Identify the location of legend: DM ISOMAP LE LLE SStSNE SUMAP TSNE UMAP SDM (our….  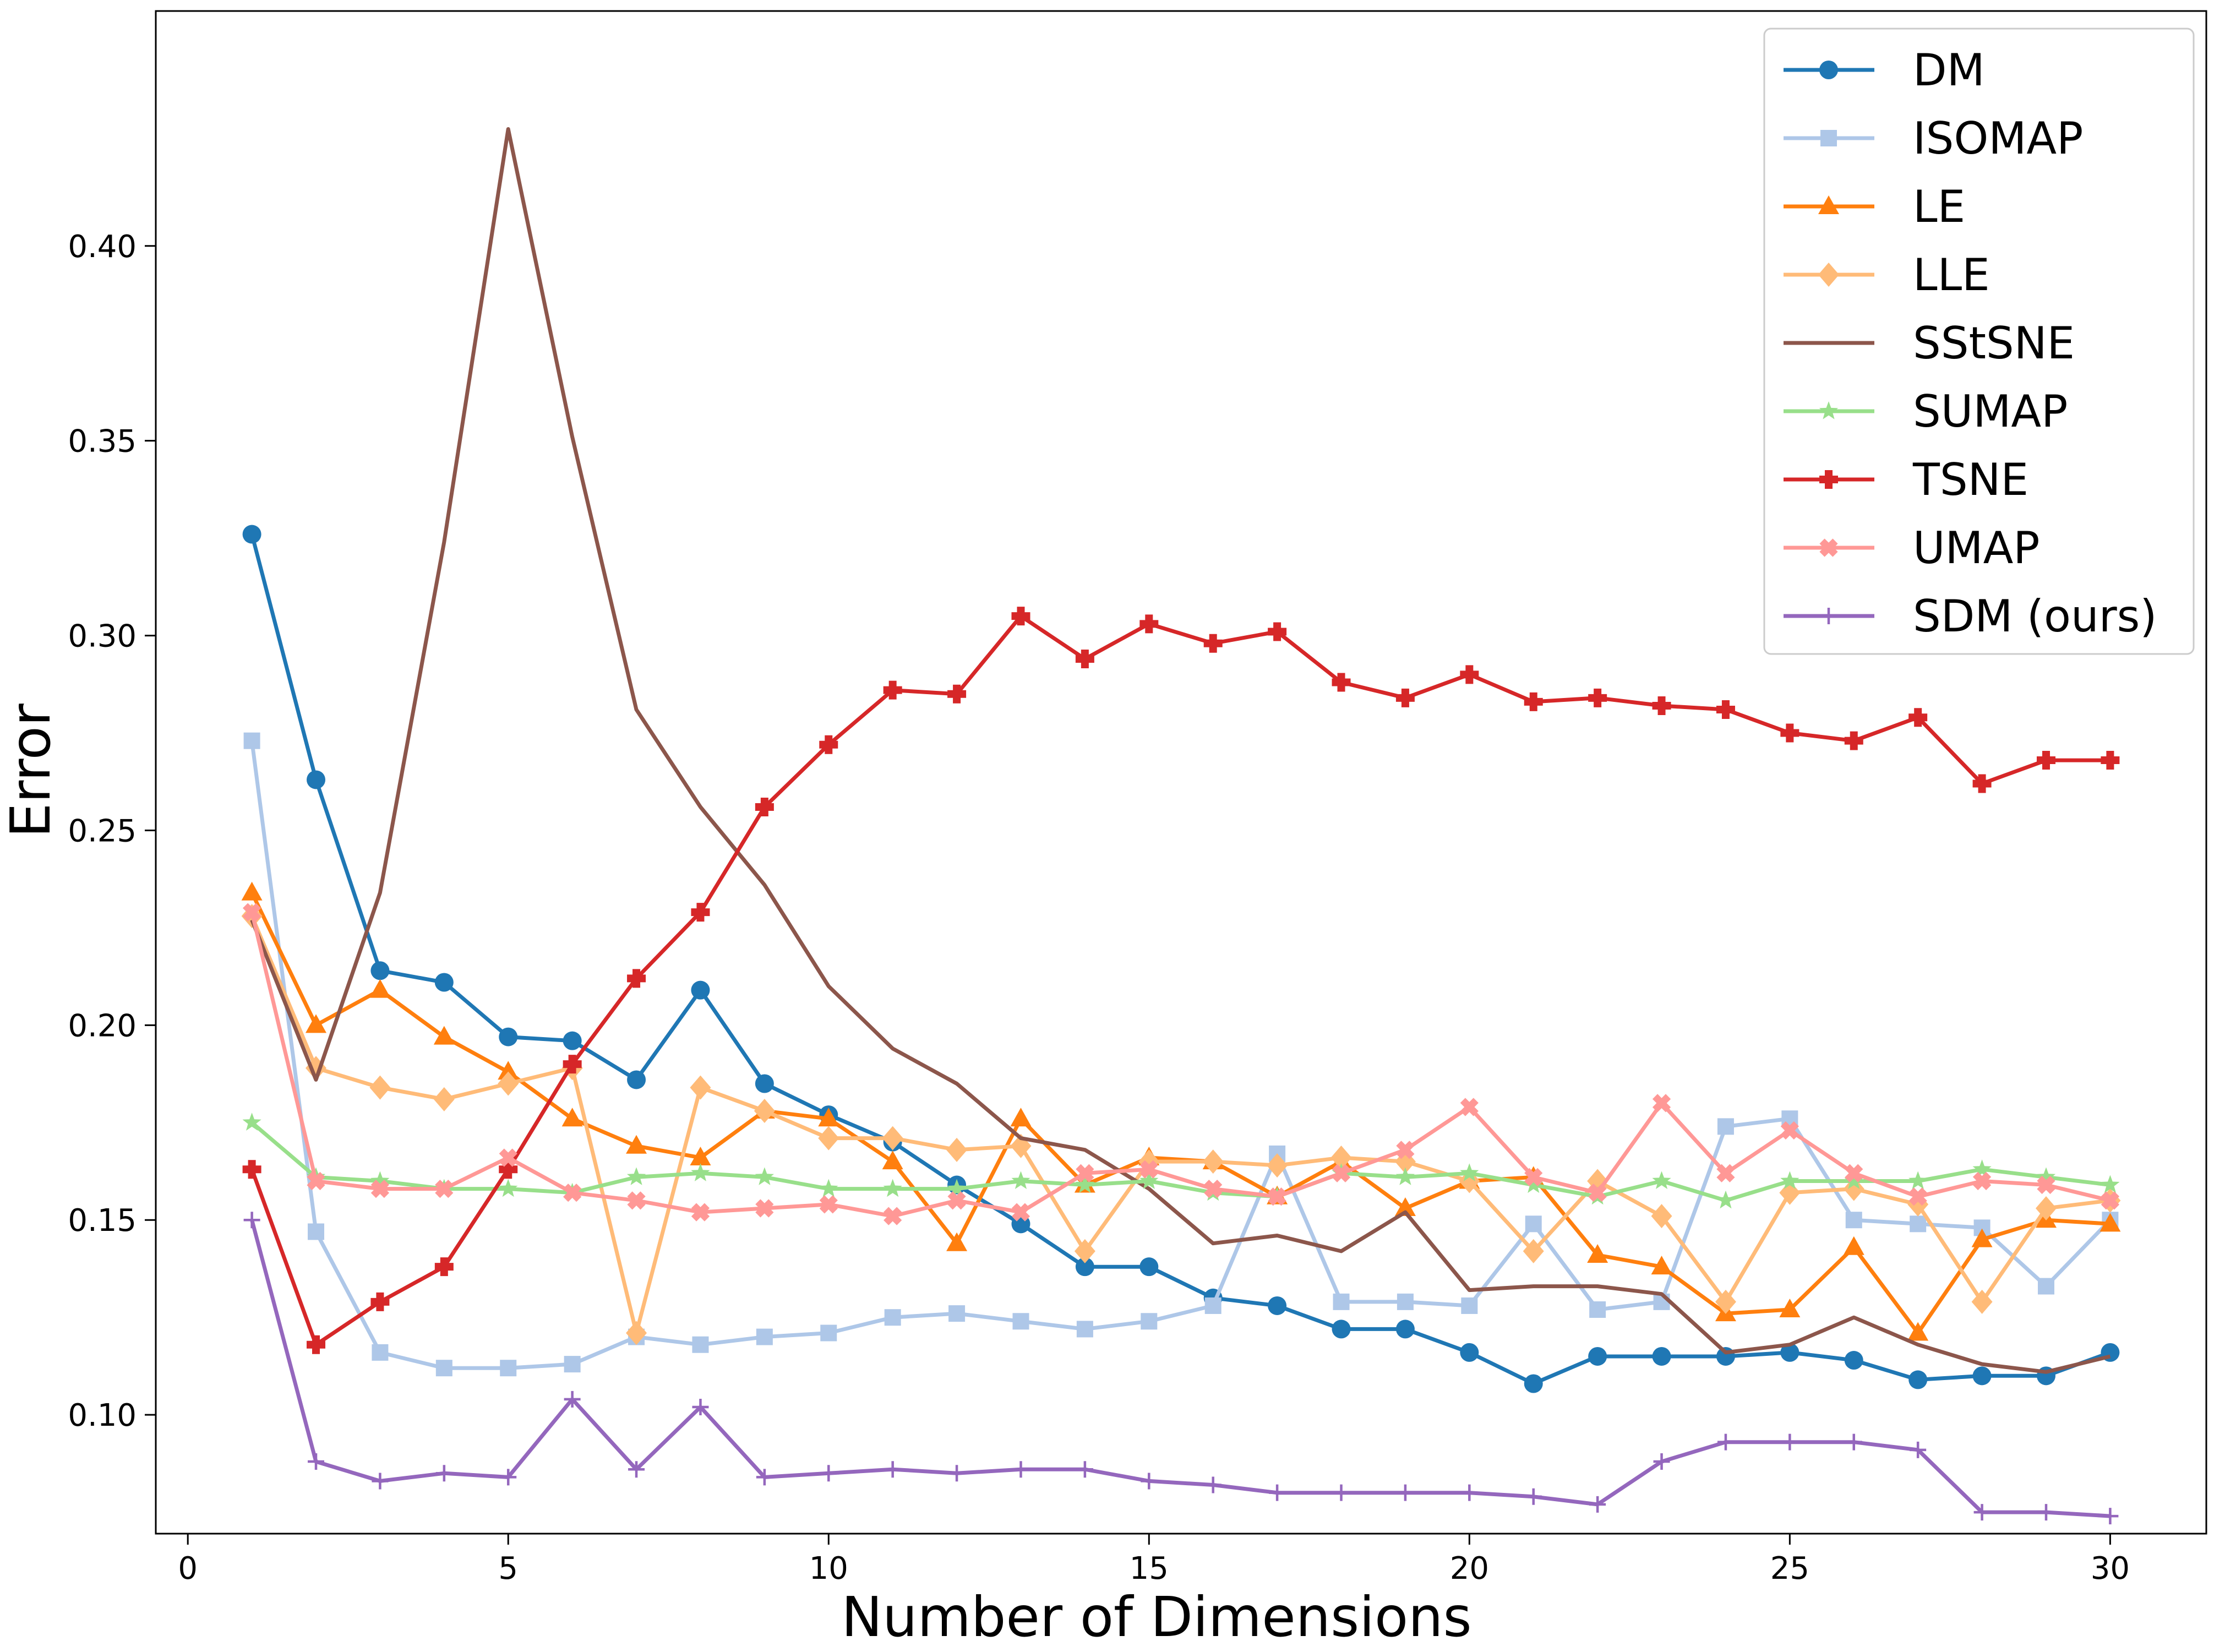
(1979, 341).